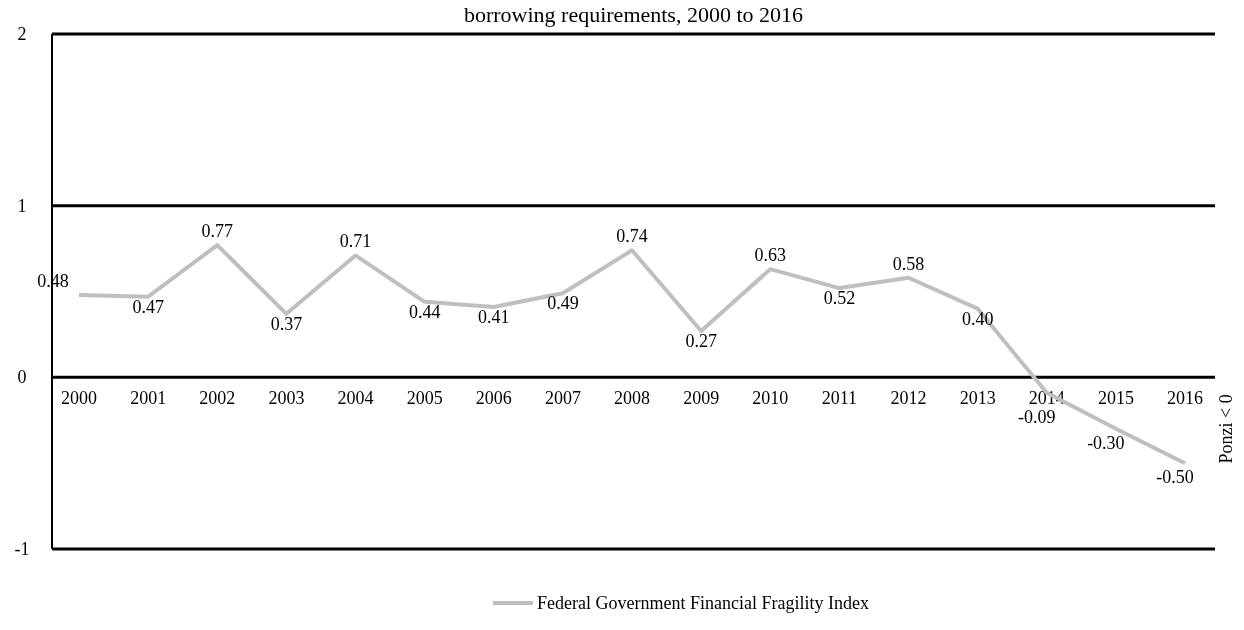 This screenshot has width=1244, height=630. What do you see at coordinates (1115, 398) in the screenshot?
I see `x-tick-label: 2015` at bounding box center [1115, 398].